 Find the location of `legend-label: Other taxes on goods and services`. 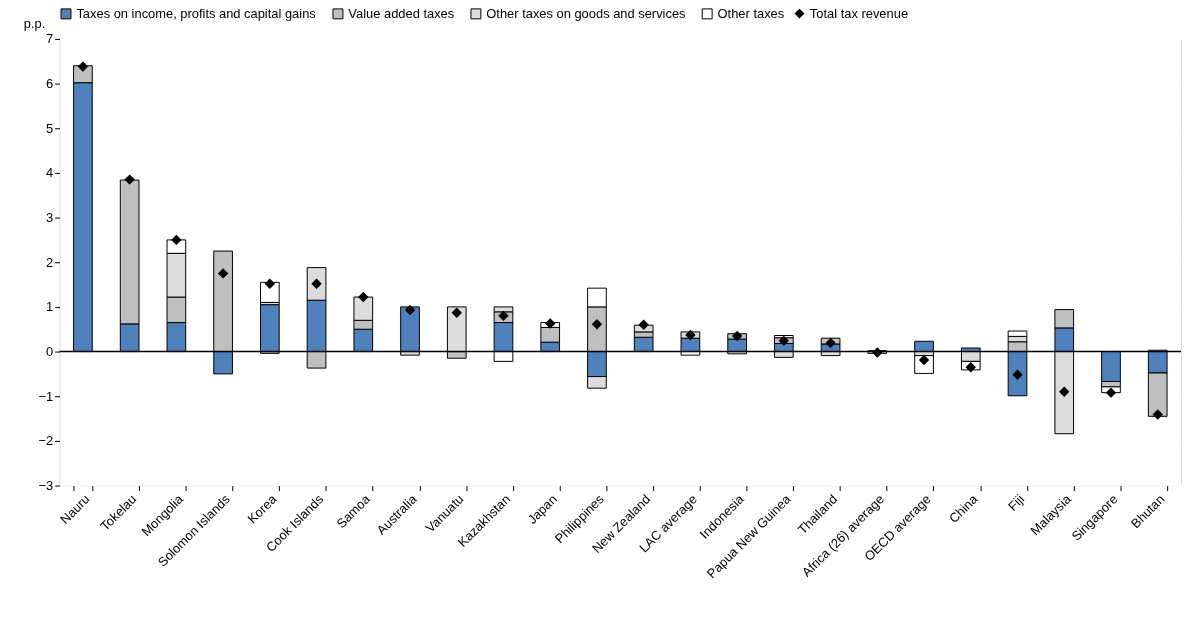

legend-label: Other taxes on goods and services is located at coordinates (586, 13).